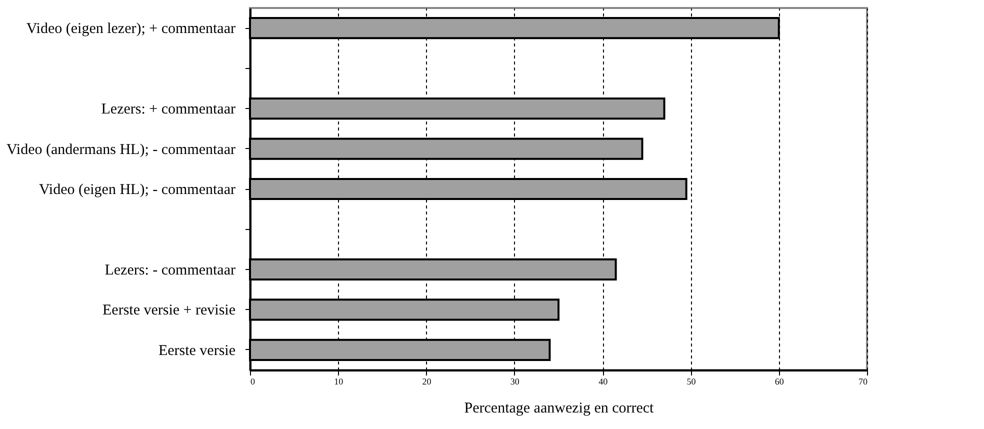 This screenshot has height=429, width=984. What do you see at coordinates (779, 381) in the screenshot?
I see `x-tick-label: 60` at bounding box center [779, 381].